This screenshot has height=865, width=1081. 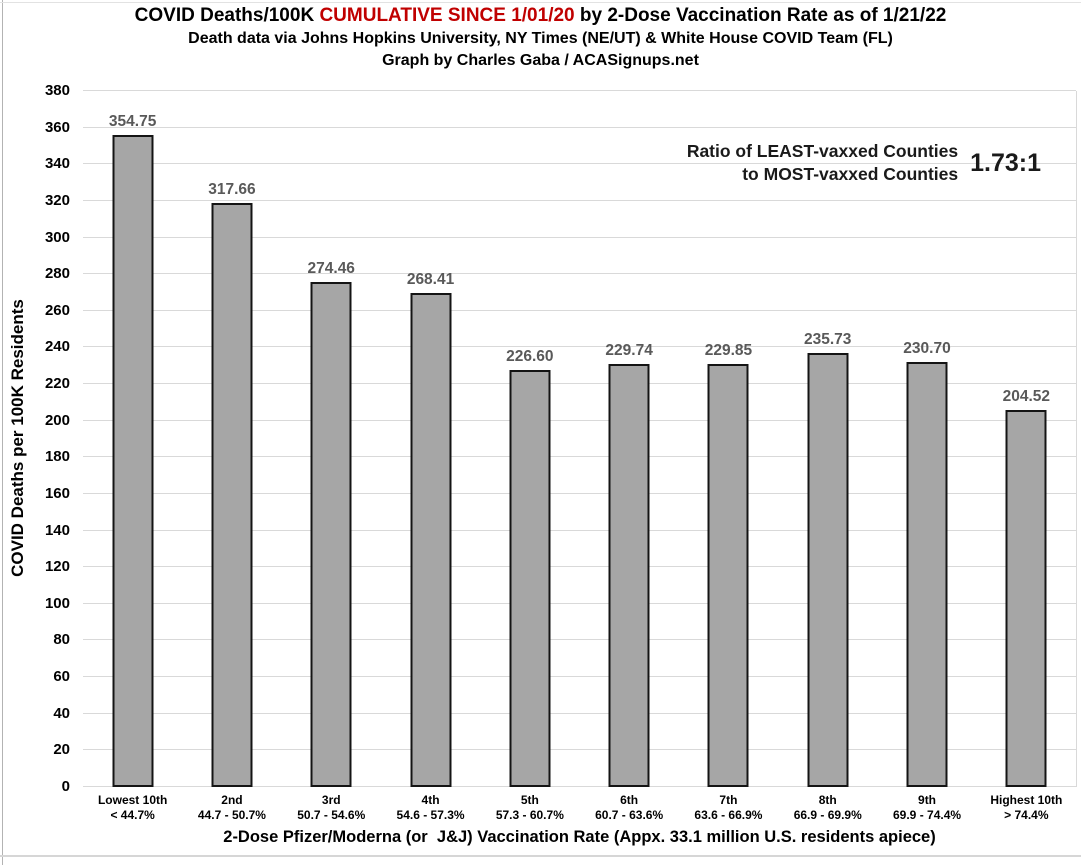 I want to click on chart-credit: Graph by Charles Gaba / ACASignups.net, so click(x=540, y=60).